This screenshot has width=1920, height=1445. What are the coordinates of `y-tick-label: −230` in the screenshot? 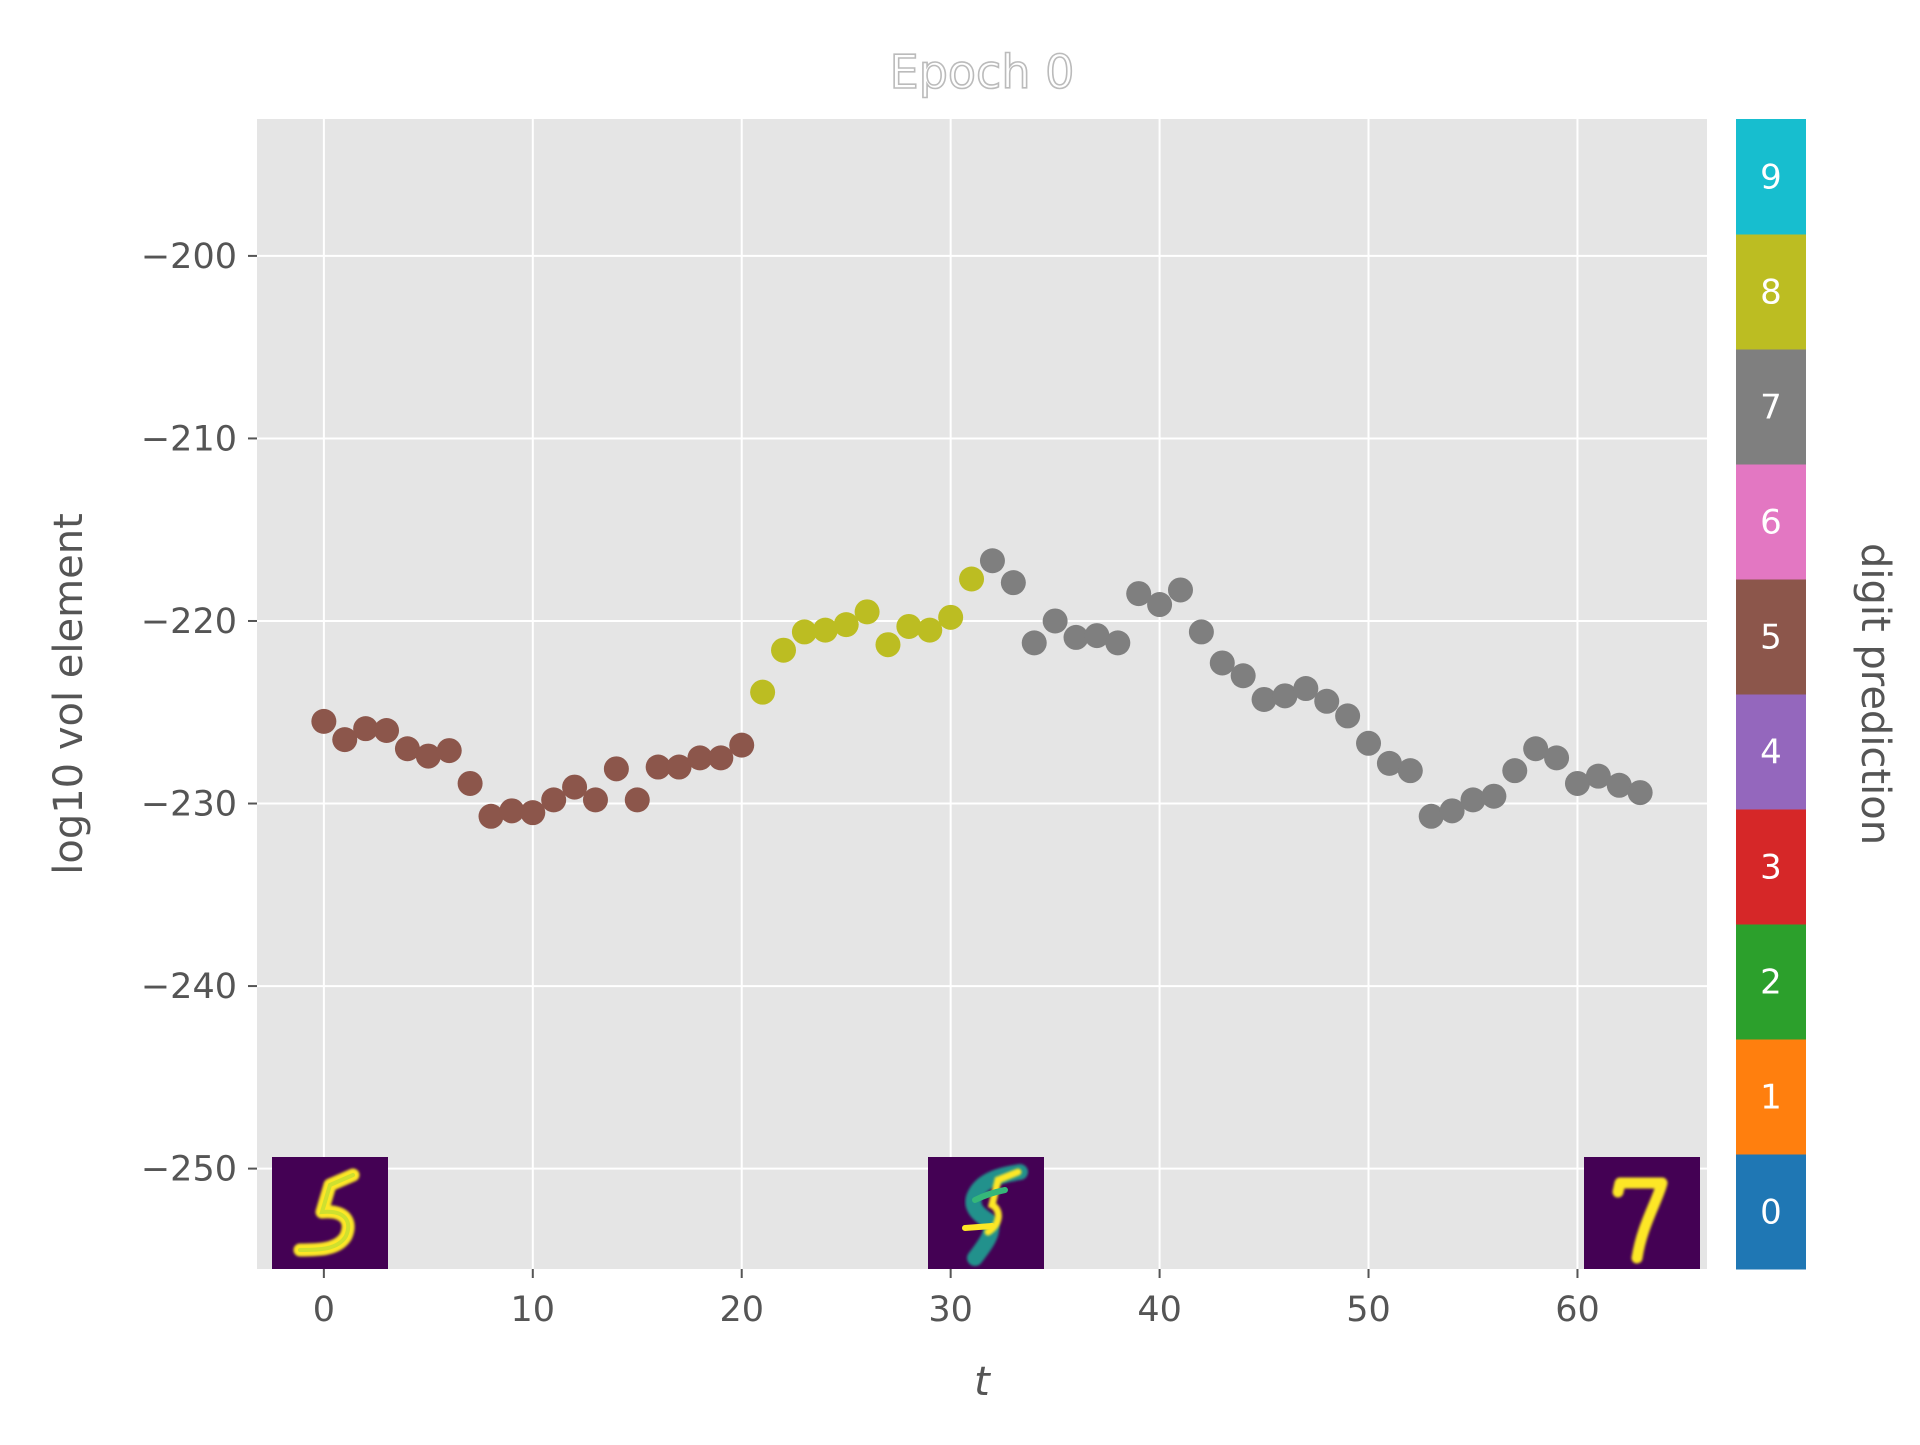 It's located at (189, 805).